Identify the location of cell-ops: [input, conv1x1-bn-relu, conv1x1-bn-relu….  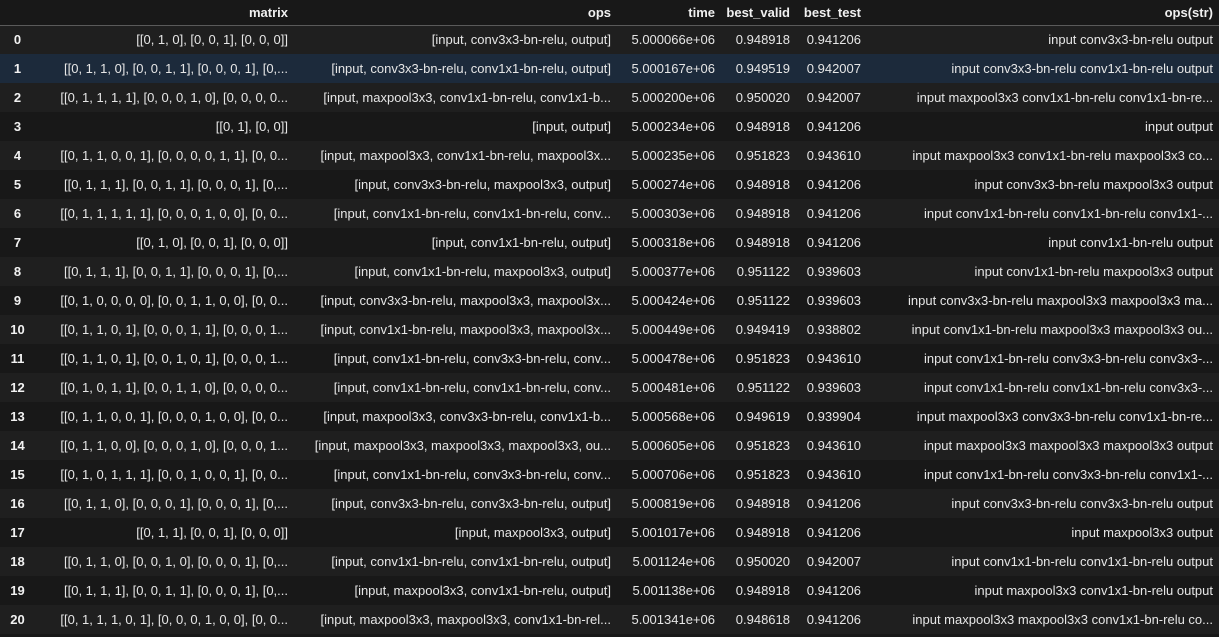
(472, 213).